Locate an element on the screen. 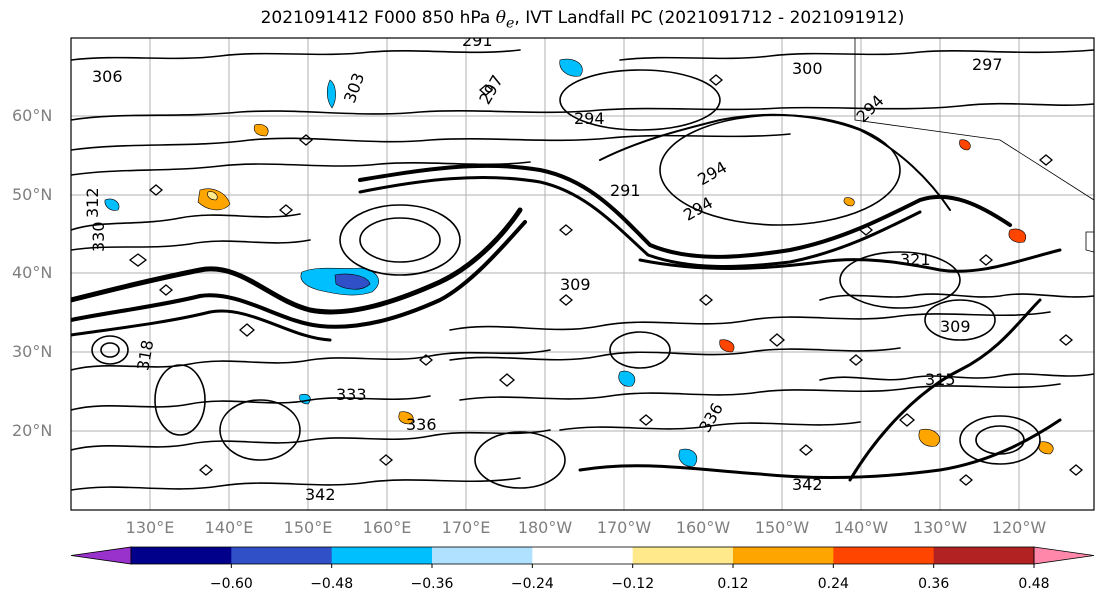 The image size is (1105, 603). contour-label: 312 is located at coordinates (92, 202).